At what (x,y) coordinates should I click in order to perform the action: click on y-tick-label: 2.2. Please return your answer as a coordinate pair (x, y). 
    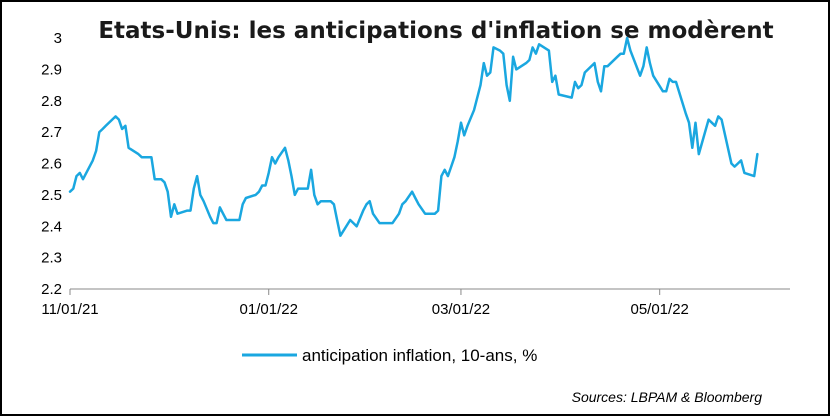
    Looking at the image, I should click on (51, 289).